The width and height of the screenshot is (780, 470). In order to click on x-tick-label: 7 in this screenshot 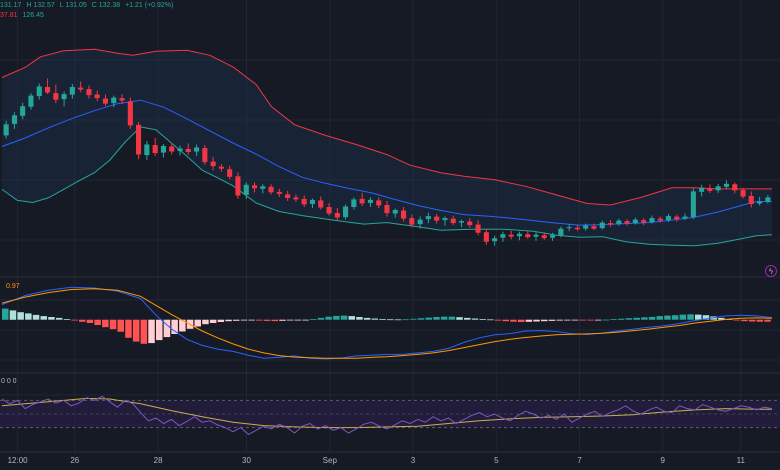, I will do `click(579, 460)`.